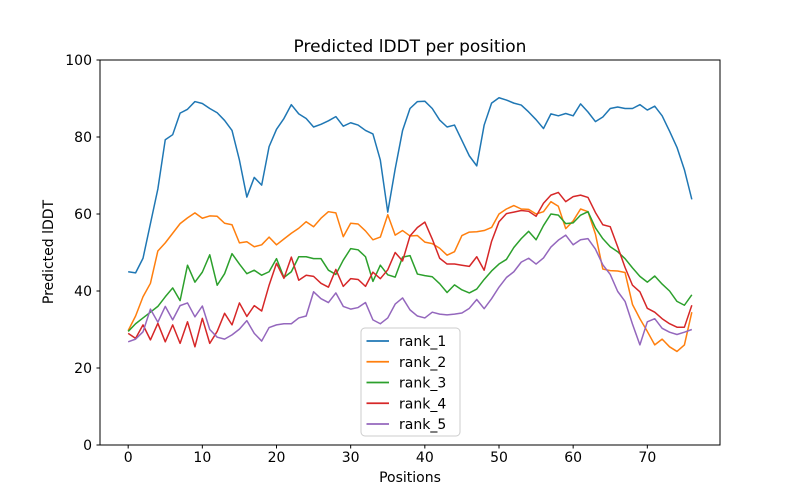 Image resolution: width=800 pixels, height=500 pixels. I want to click on x-tick-label: 50, so click(499, 458).